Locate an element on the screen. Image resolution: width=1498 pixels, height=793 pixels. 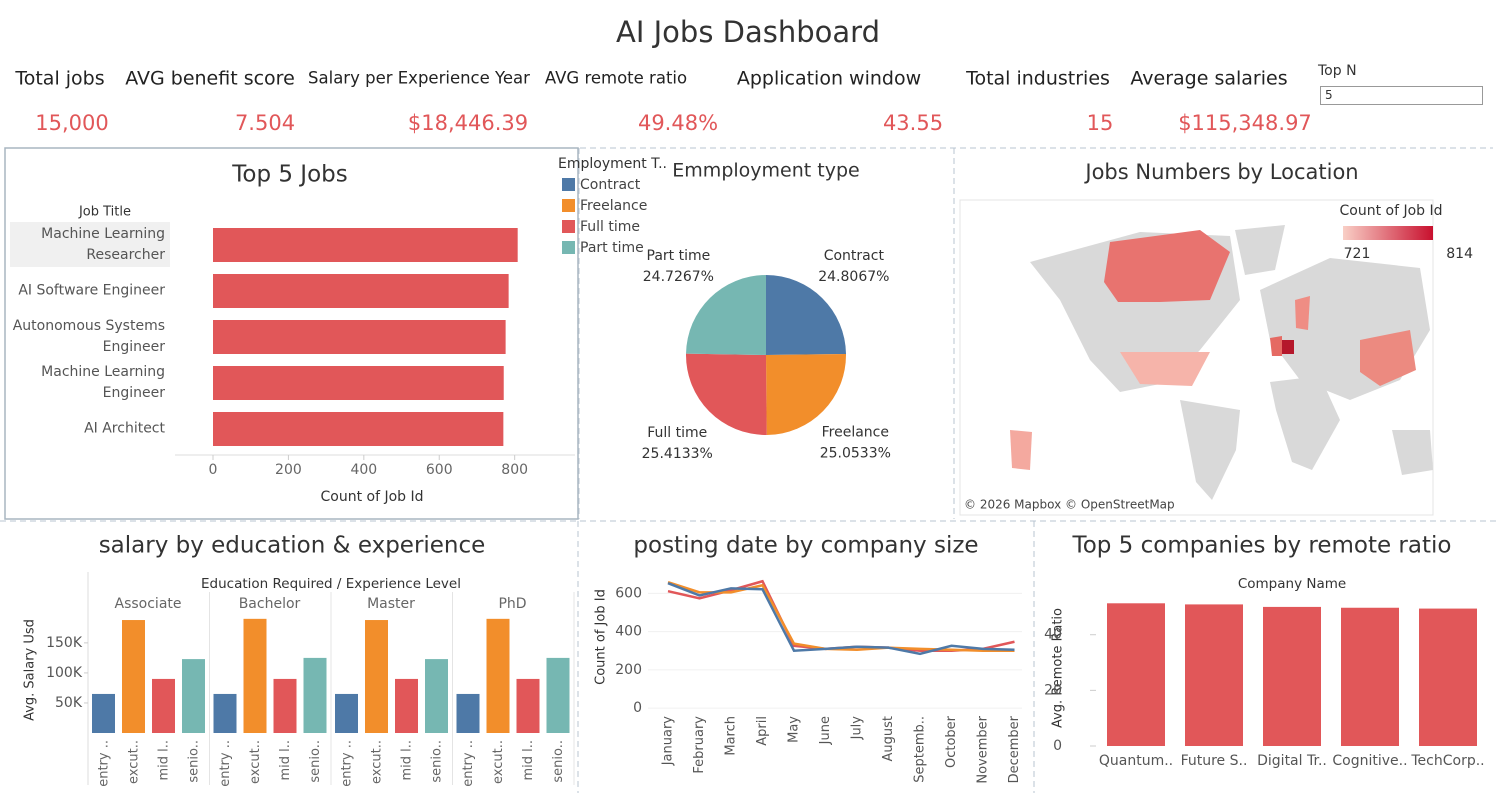
colorbar-max: 814 is located at coordinates (1459, 254).